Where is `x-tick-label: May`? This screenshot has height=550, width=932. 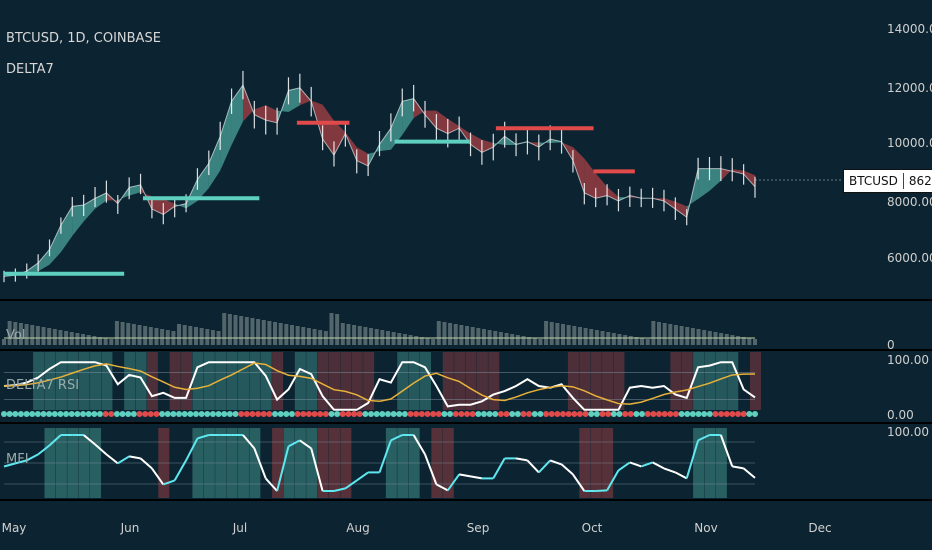
x-tick-label: May is located at coordinates (14, 528).